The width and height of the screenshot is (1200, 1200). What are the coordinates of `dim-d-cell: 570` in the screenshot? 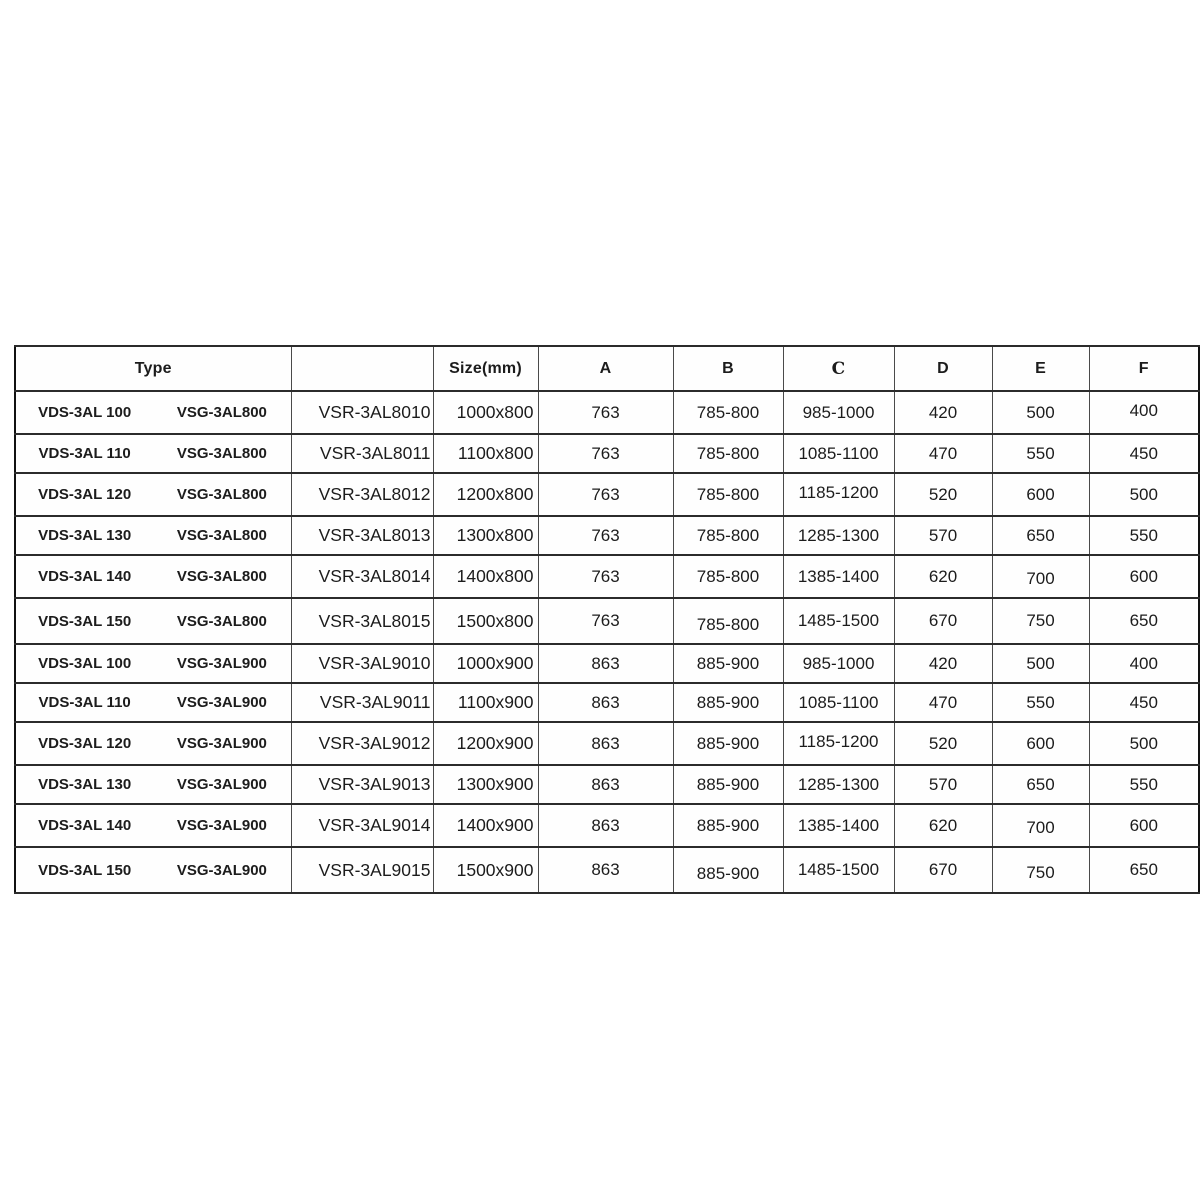 It's located at (943, 535).